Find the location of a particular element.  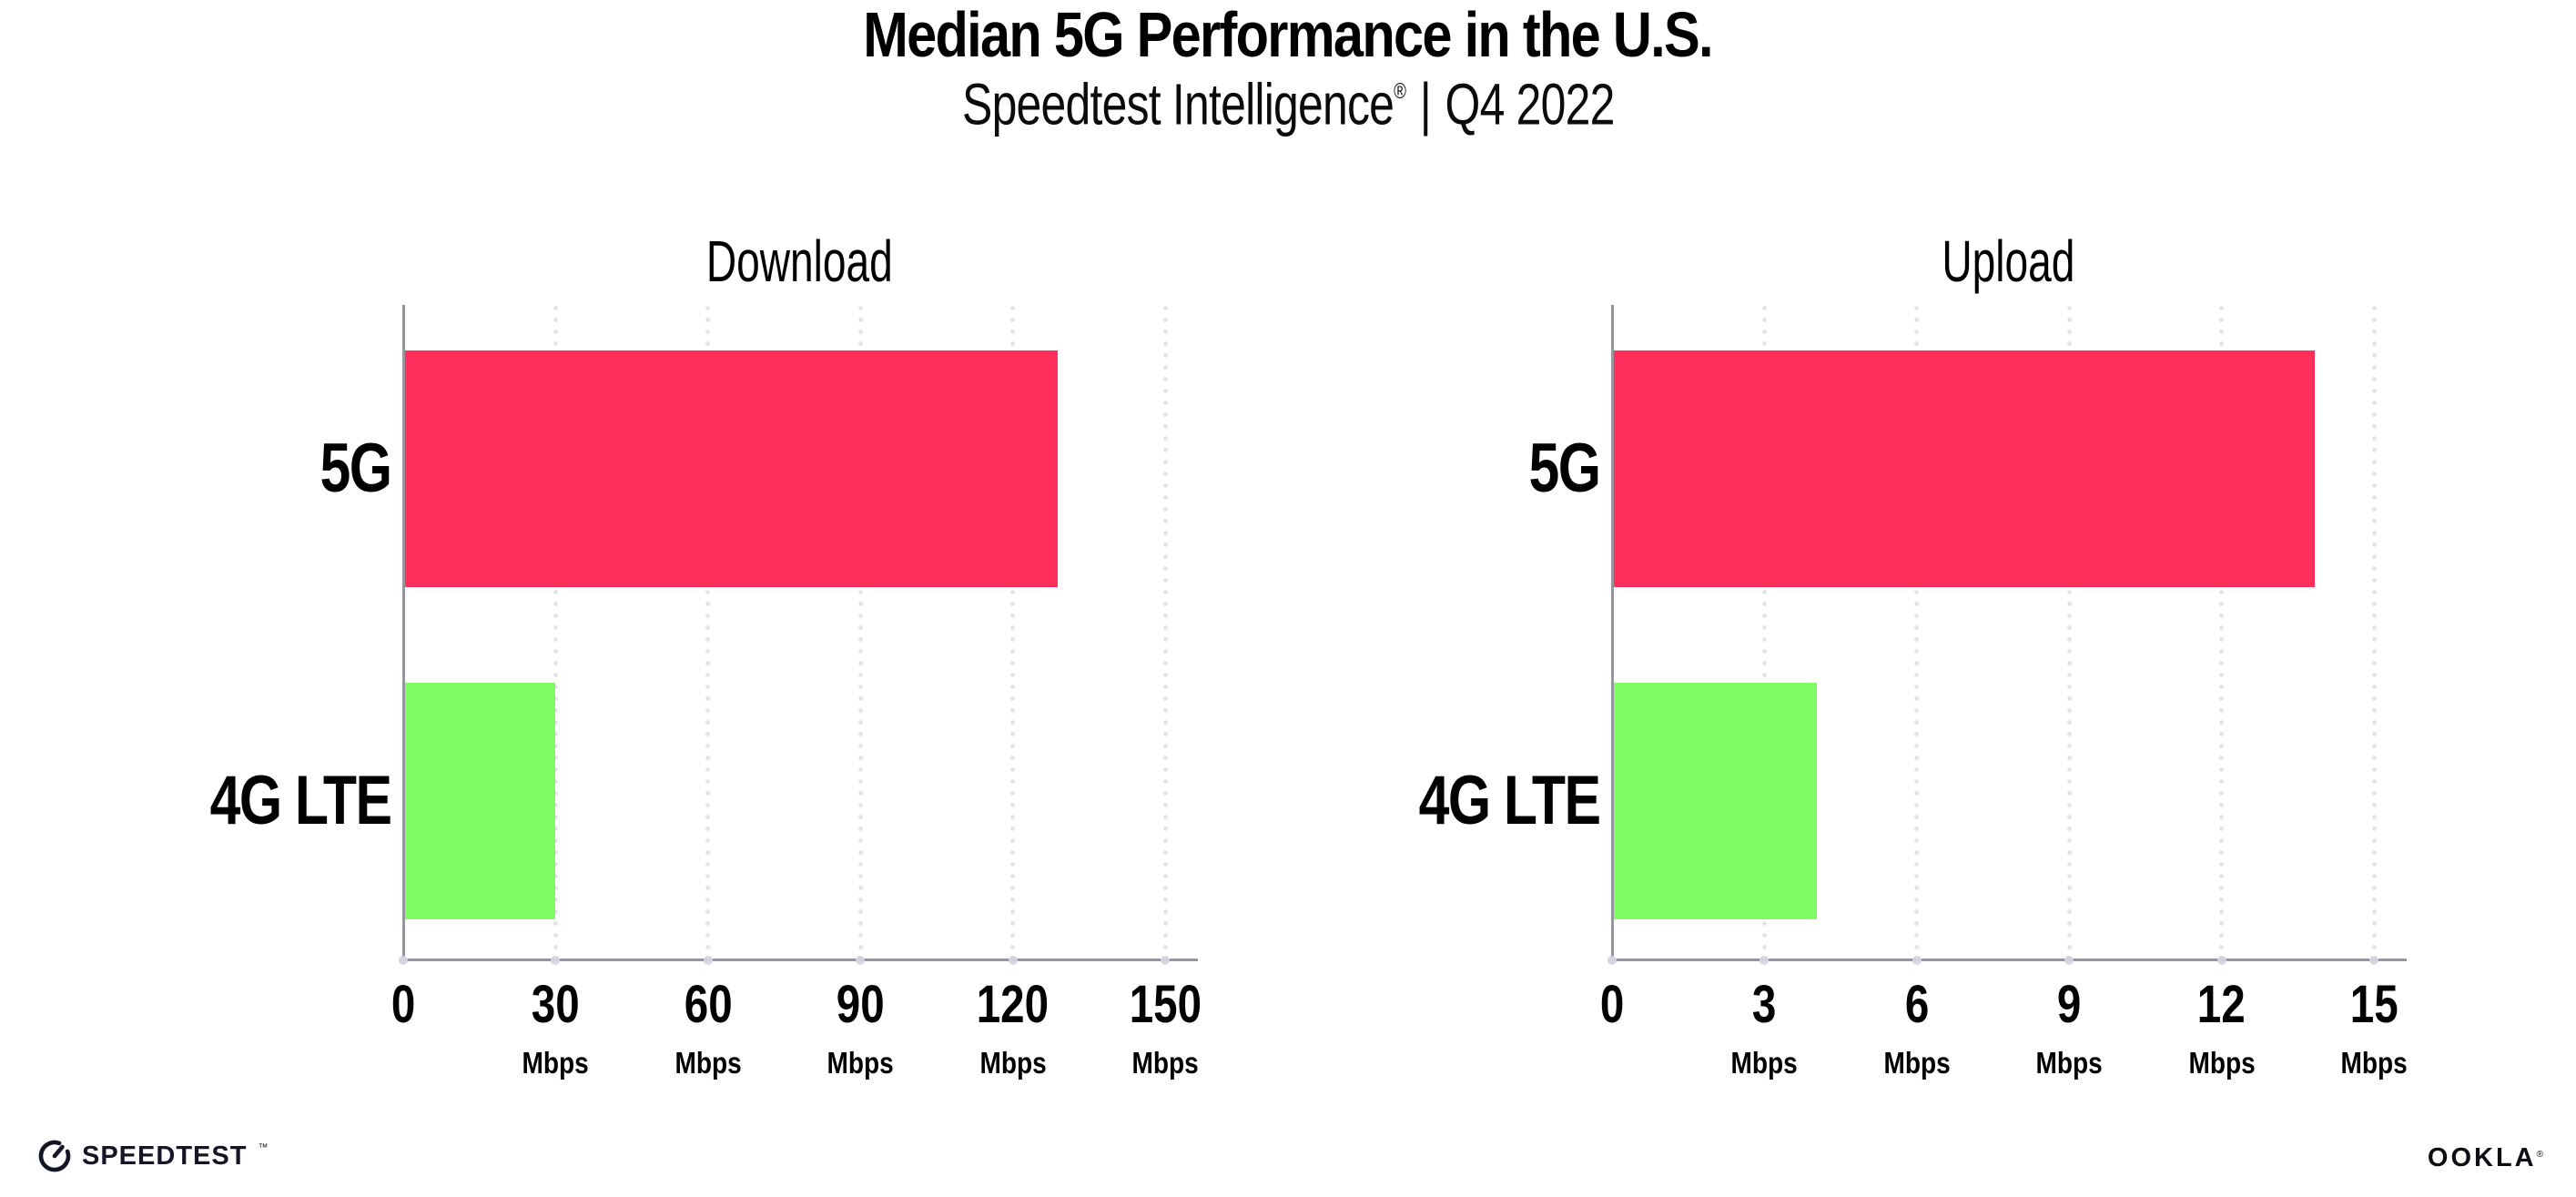

tick-label-text: 90 is located at coordinates (860, 1005).